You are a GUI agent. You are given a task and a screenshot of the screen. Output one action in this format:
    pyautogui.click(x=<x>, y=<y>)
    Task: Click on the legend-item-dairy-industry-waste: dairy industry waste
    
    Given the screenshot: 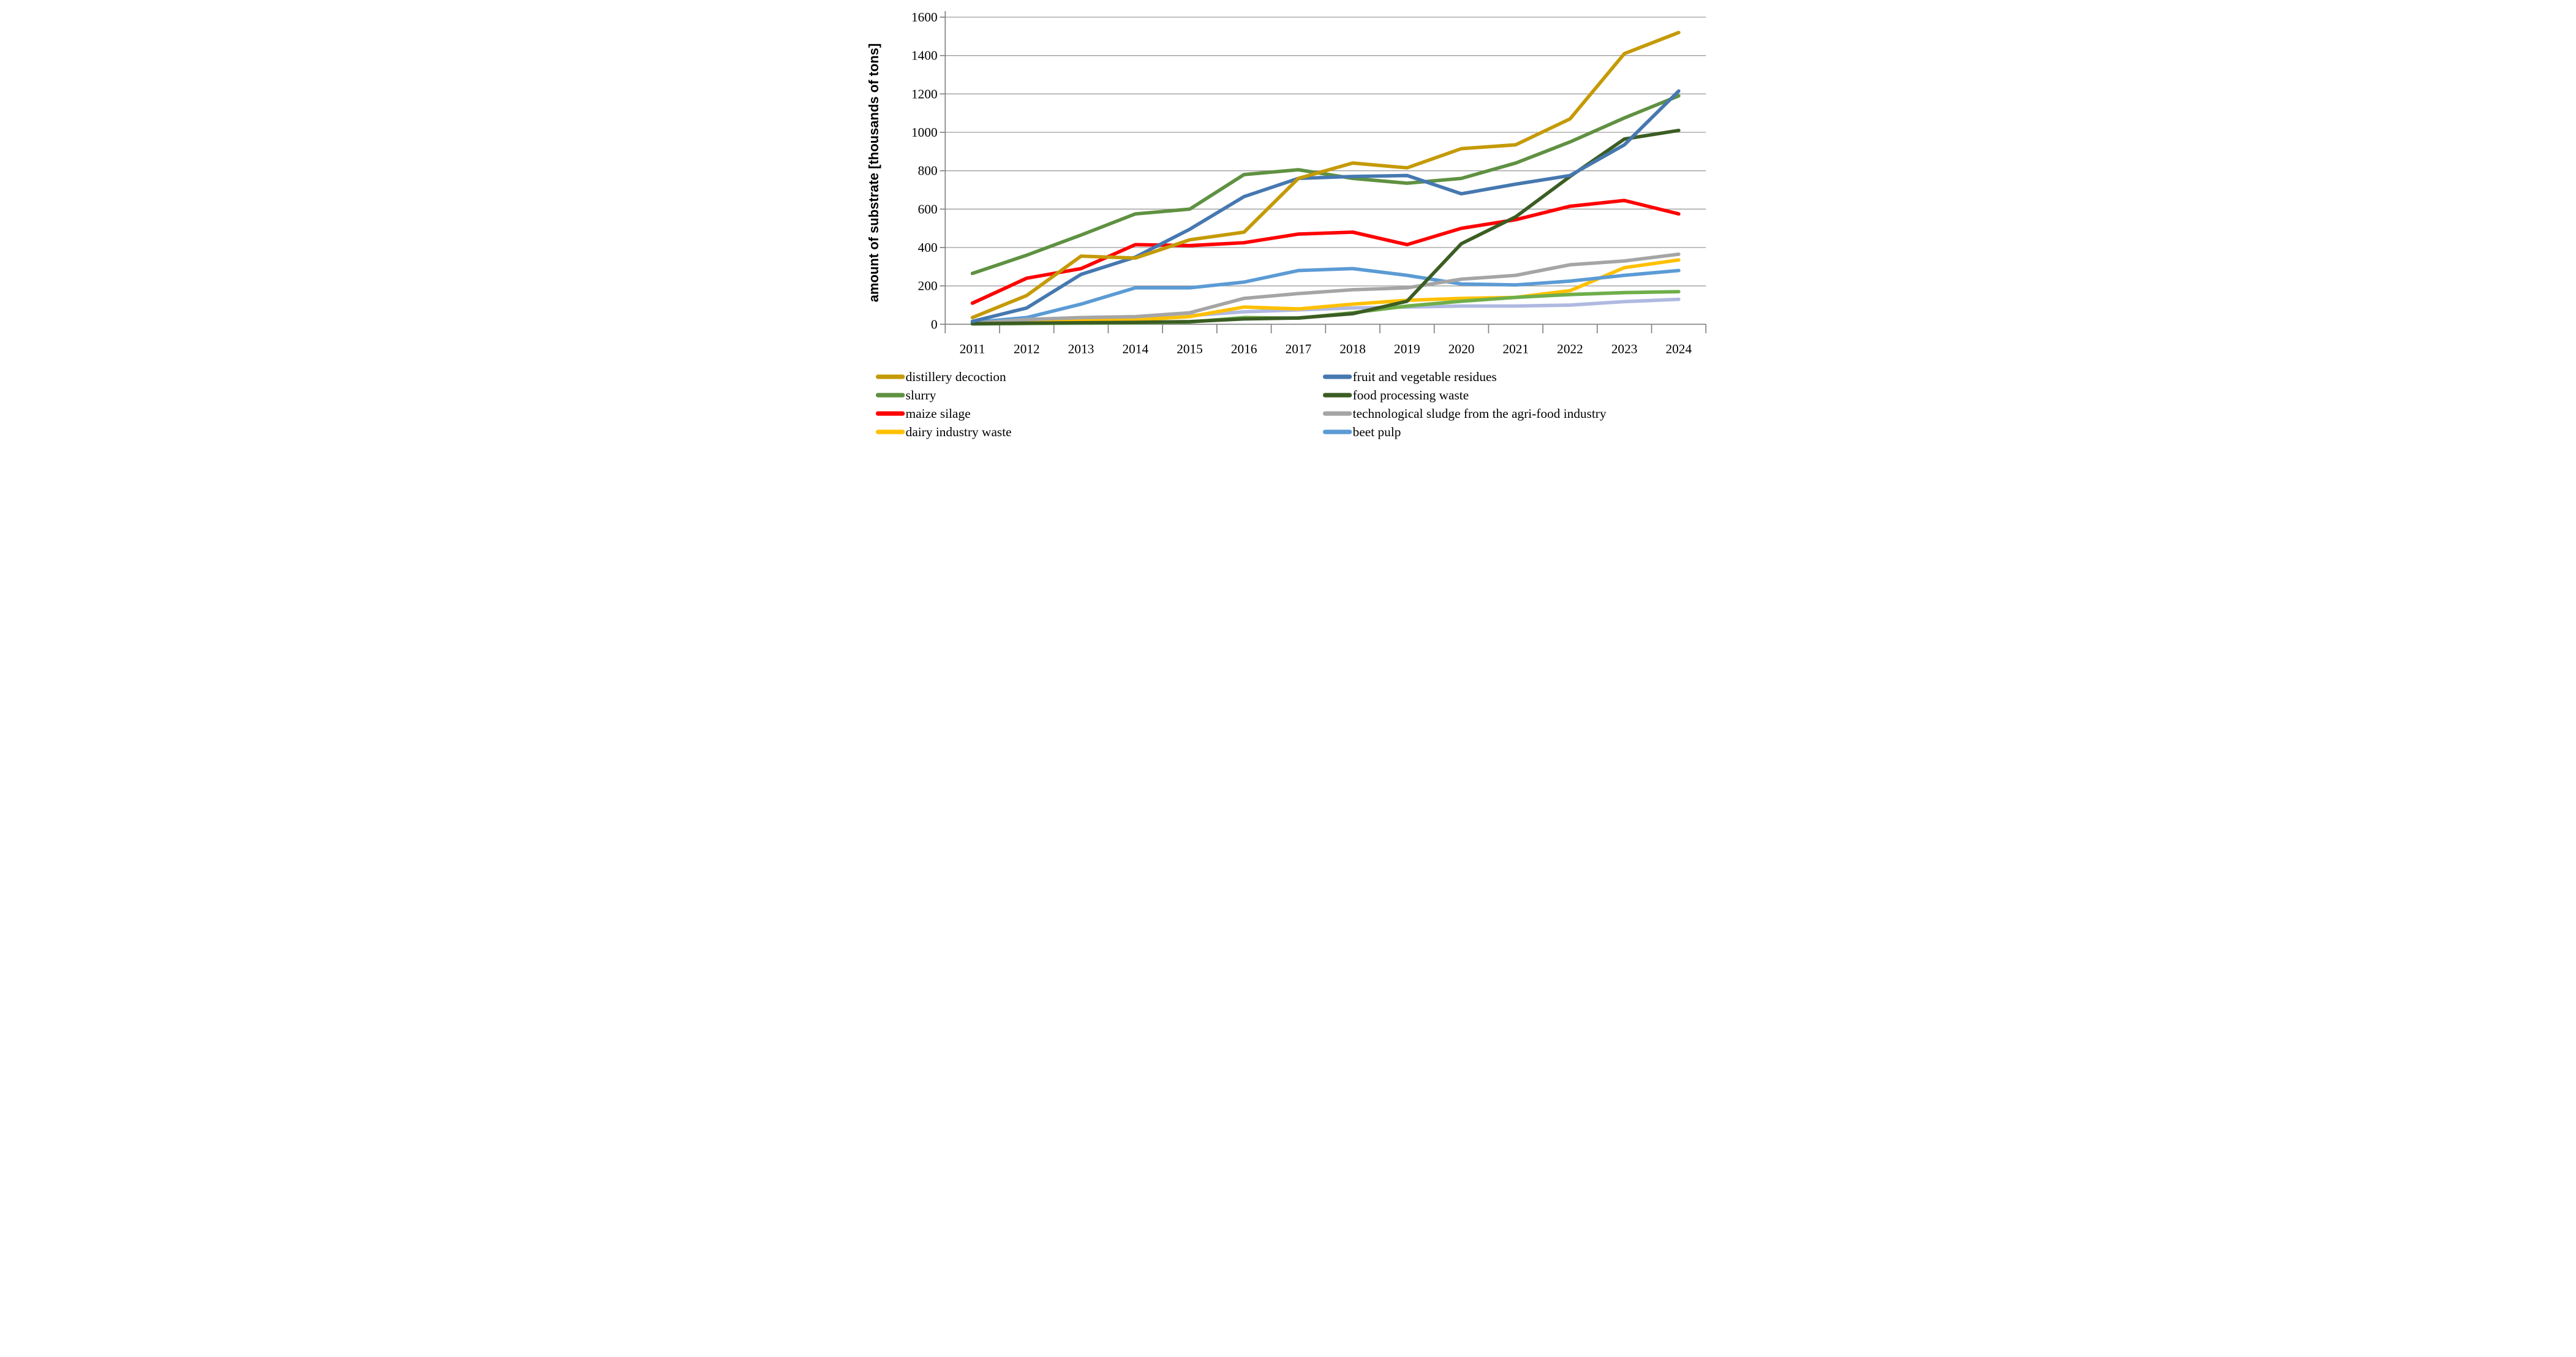 What is the action you would take?
    pyautogui.click(x=944, y=432)
    